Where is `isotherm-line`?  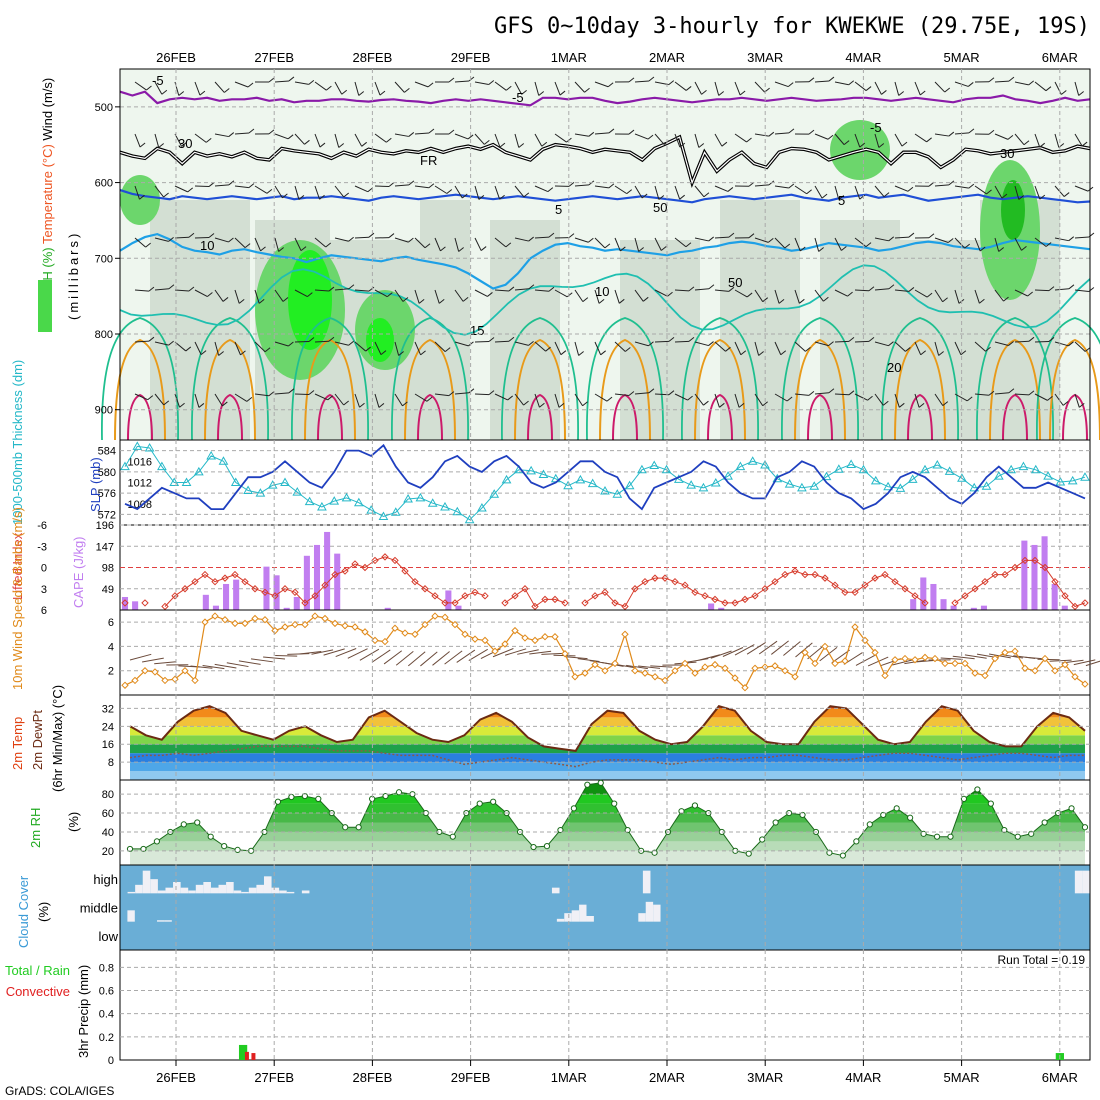
isotherm-line is located at coordinates (605, 98).